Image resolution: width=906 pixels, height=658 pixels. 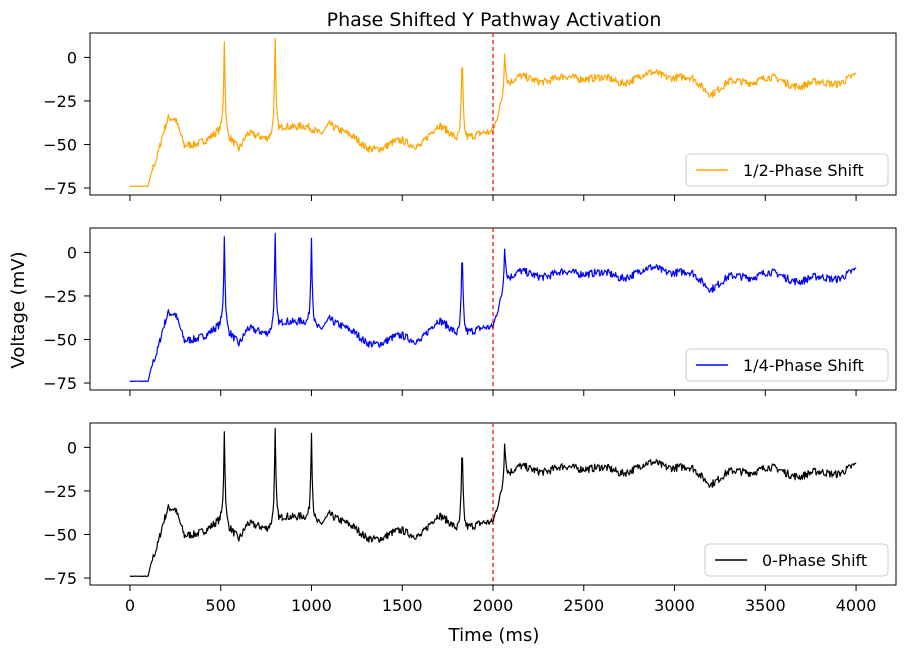 What do you see at coordinates (765, 605) in the screenshot?
I see `x-tick-label: 3500` at bounding box center [765, 605].